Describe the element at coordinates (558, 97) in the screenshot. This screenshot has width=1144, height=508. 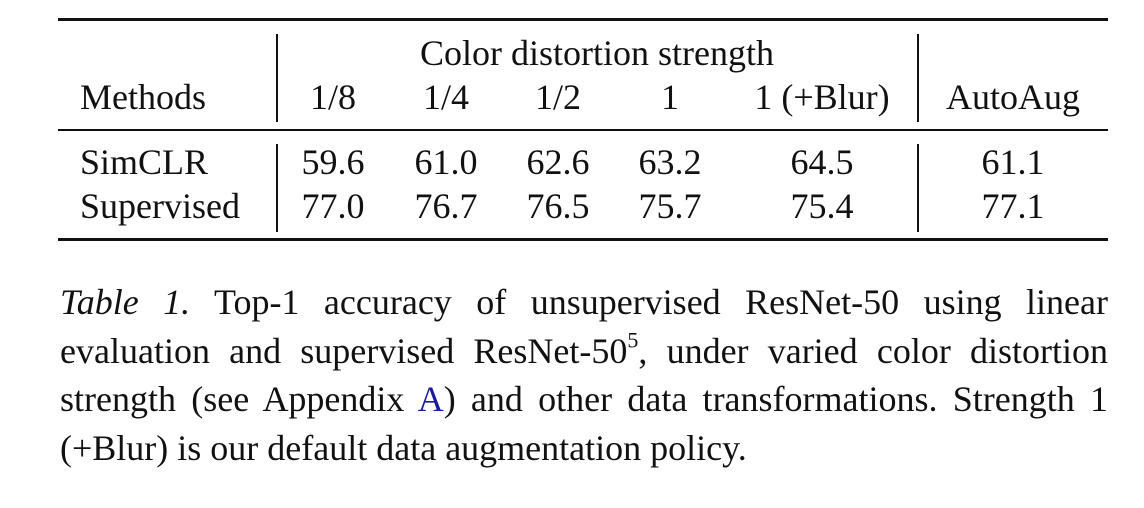
I see `column-header: 1/2` at that location.